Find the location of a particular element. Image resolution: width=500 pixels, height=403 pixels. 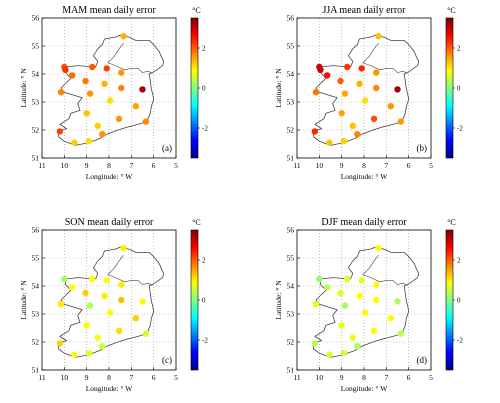

panel-title: MAM mean daily error is located at coordinates (109, 10).